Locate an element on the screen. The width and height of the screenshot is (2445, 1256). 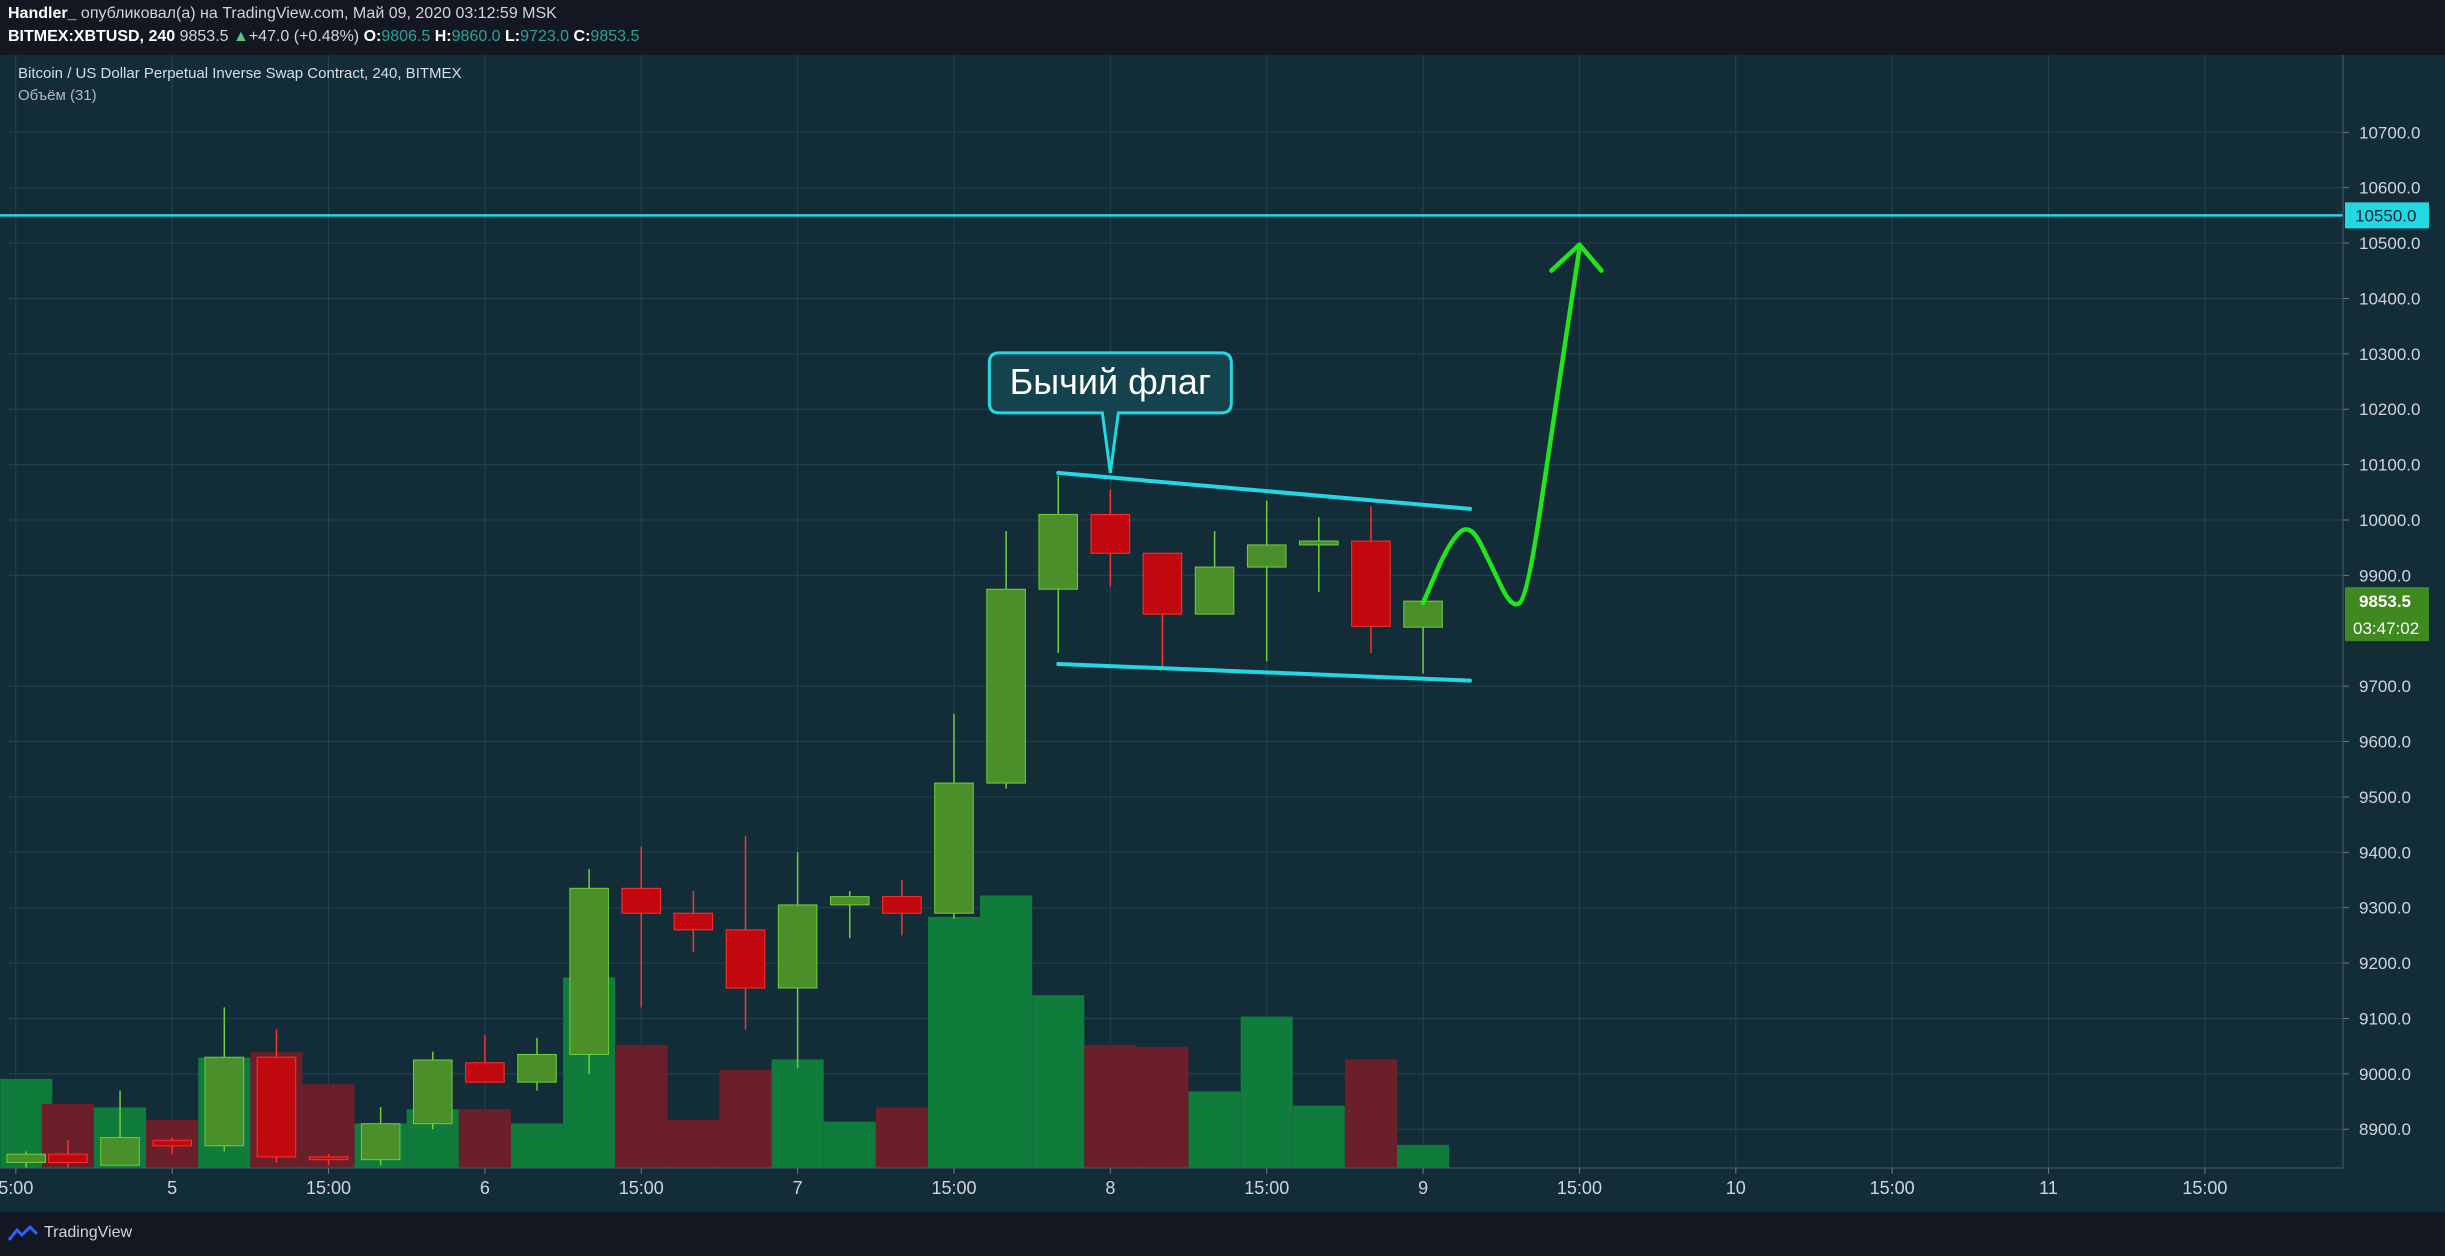
time-tick-label: 8 is located at coordinates (1110, 1188).